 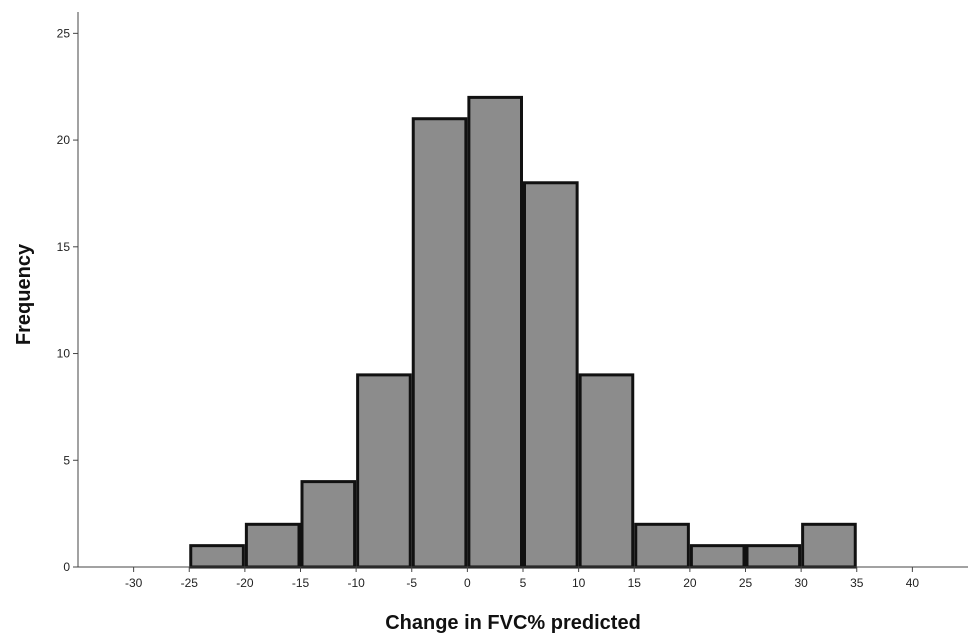 What do you see at coordinates (690, 583) in the screenshot?
I see `x-tick-label: 20` at bounding box center [690, 583].